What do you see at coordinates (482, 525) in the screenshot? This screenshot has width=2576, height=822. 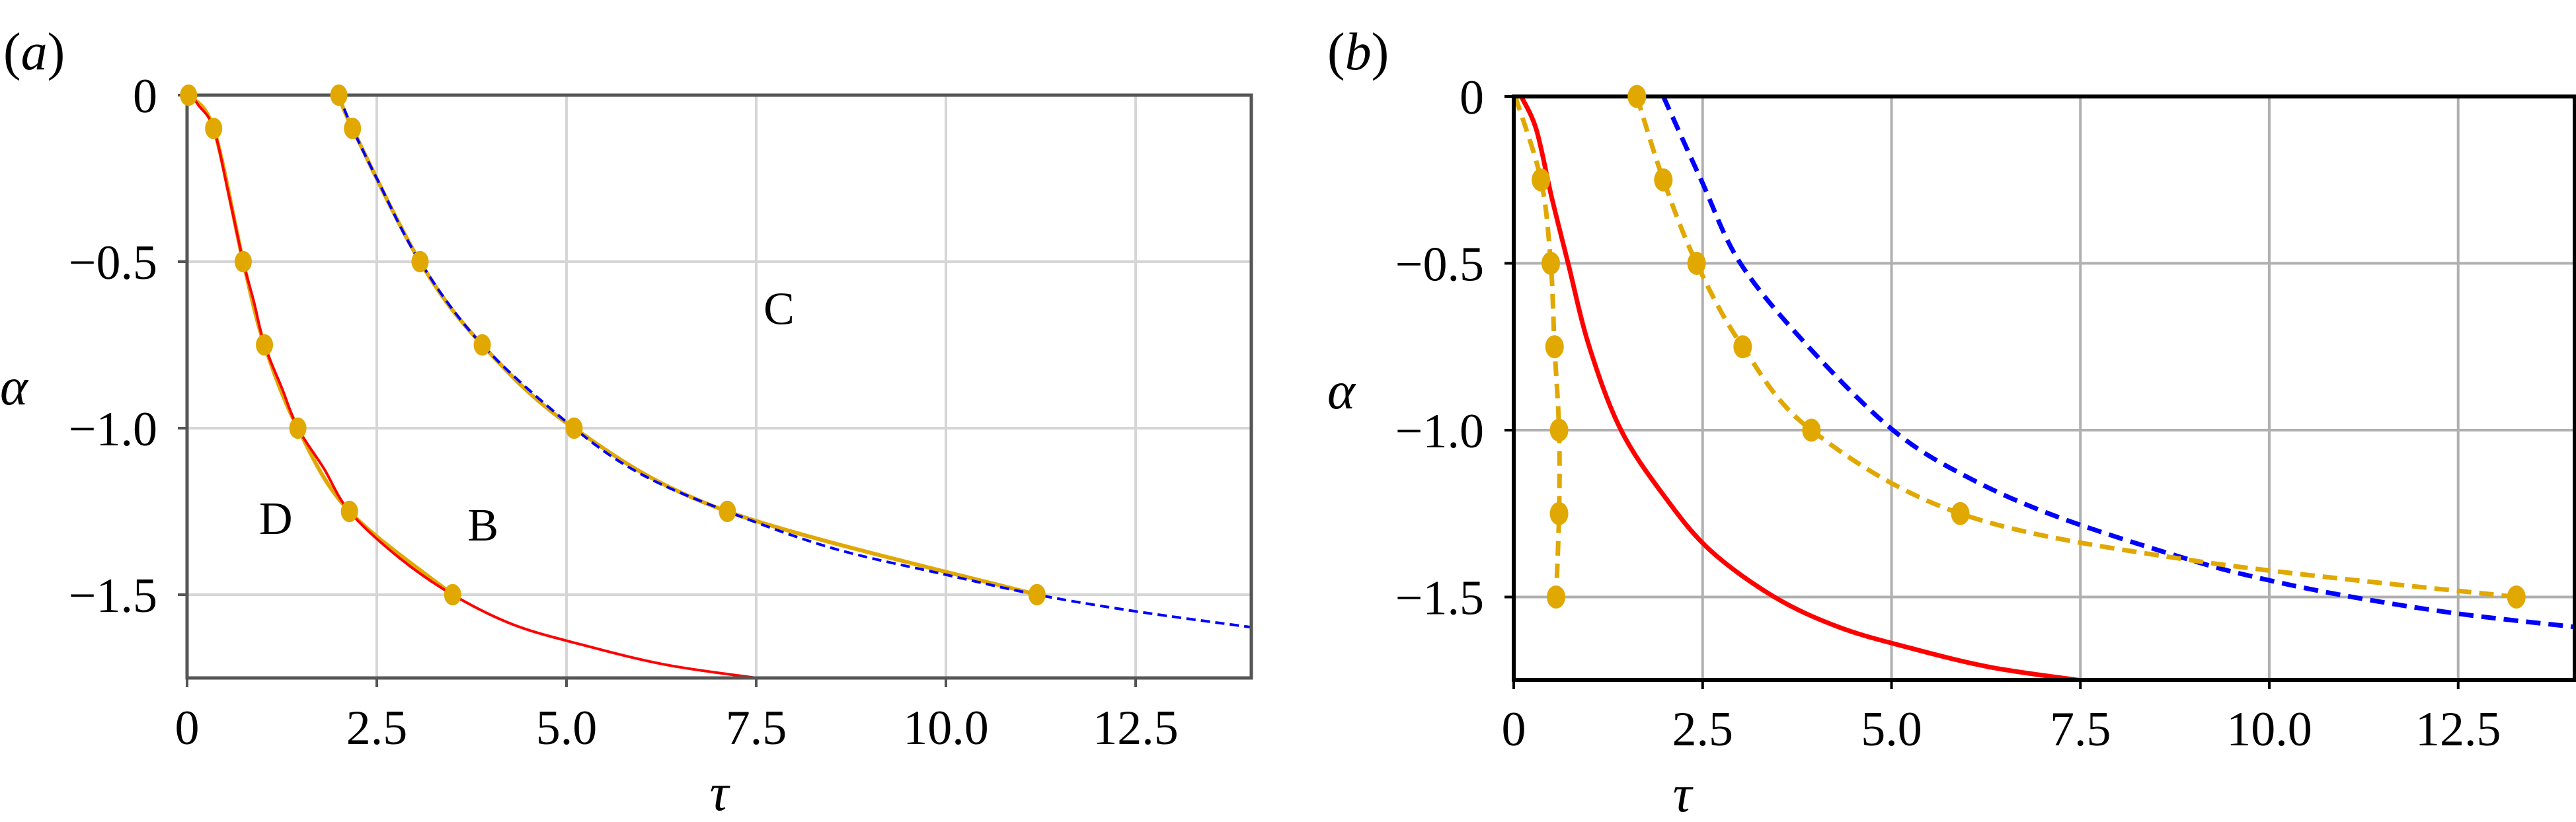 I see `region-label-b: B` at bounding box center [482, 525].